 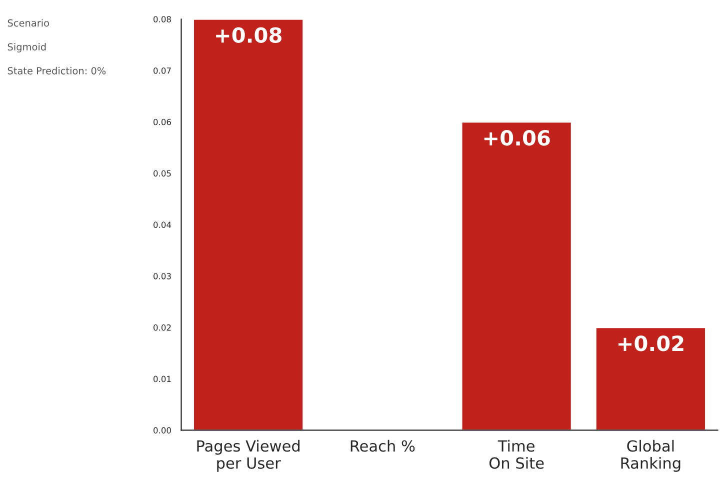 I want to click on x-tick-label: Pages Viewed per User, so click(x=248, y=456).